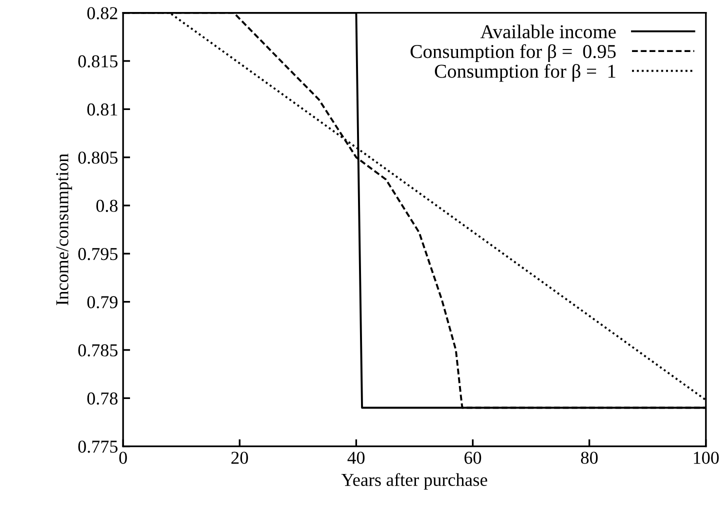 The width and height of the screenshot is (724, 513). What do you see at coordinates (525, 73) in the screenshot?
I see `legend-label: Consumption for β = 1` at bounding box center [525, 73].